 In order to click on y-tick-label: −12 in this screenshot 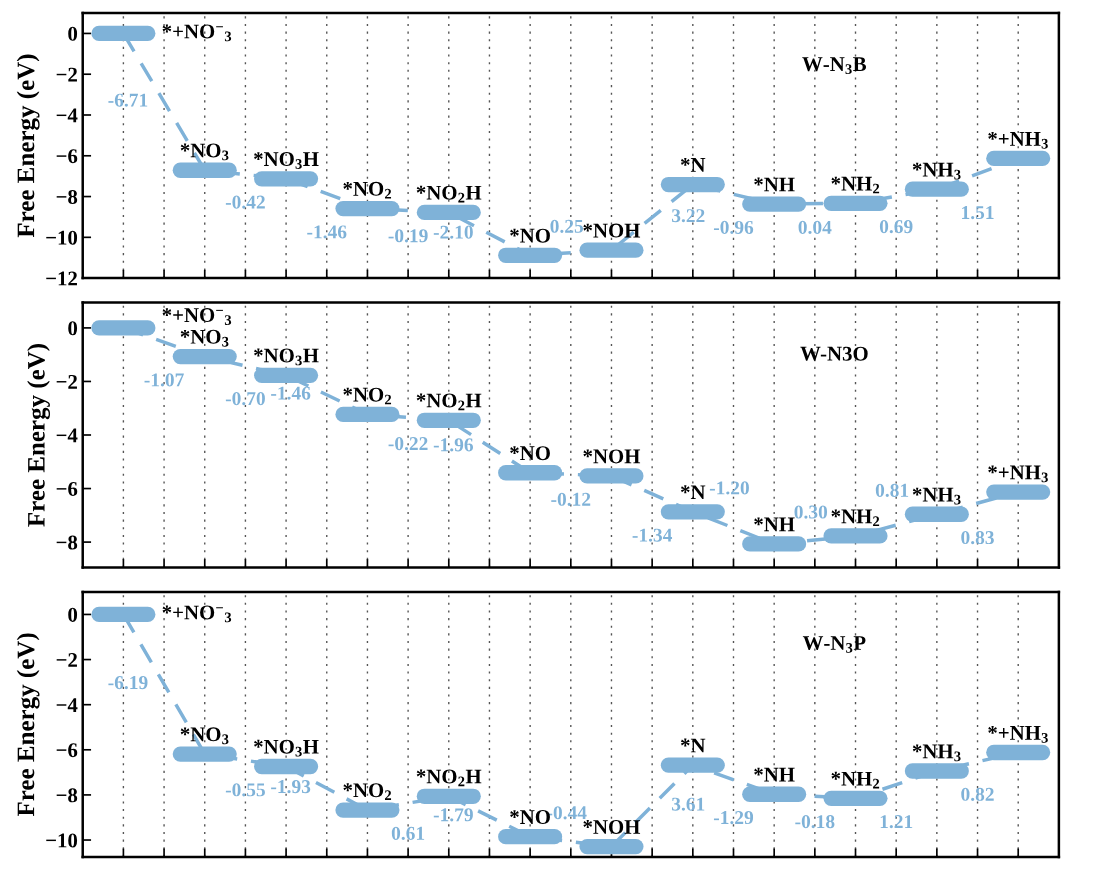, I will do `click(61, 278)`.